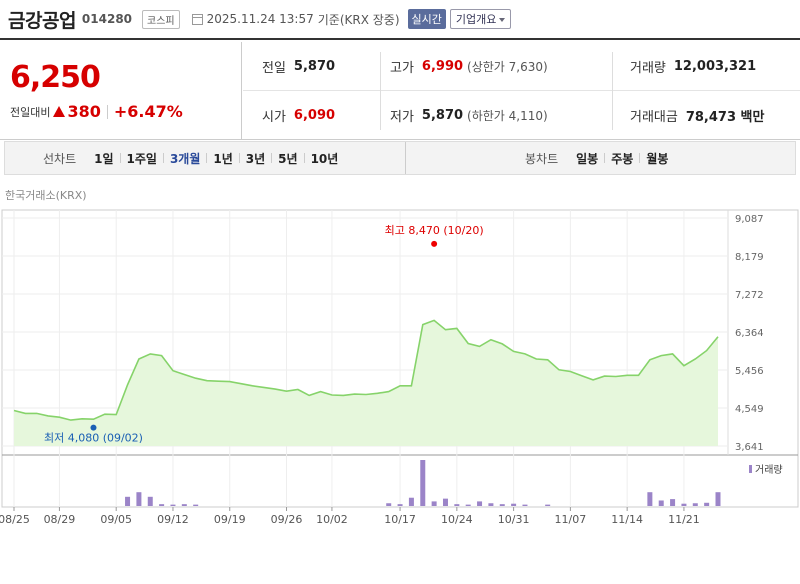  Describe the element at coordinates (442, 115) in the screenshot. I see `low-value: 5,870` at that location.